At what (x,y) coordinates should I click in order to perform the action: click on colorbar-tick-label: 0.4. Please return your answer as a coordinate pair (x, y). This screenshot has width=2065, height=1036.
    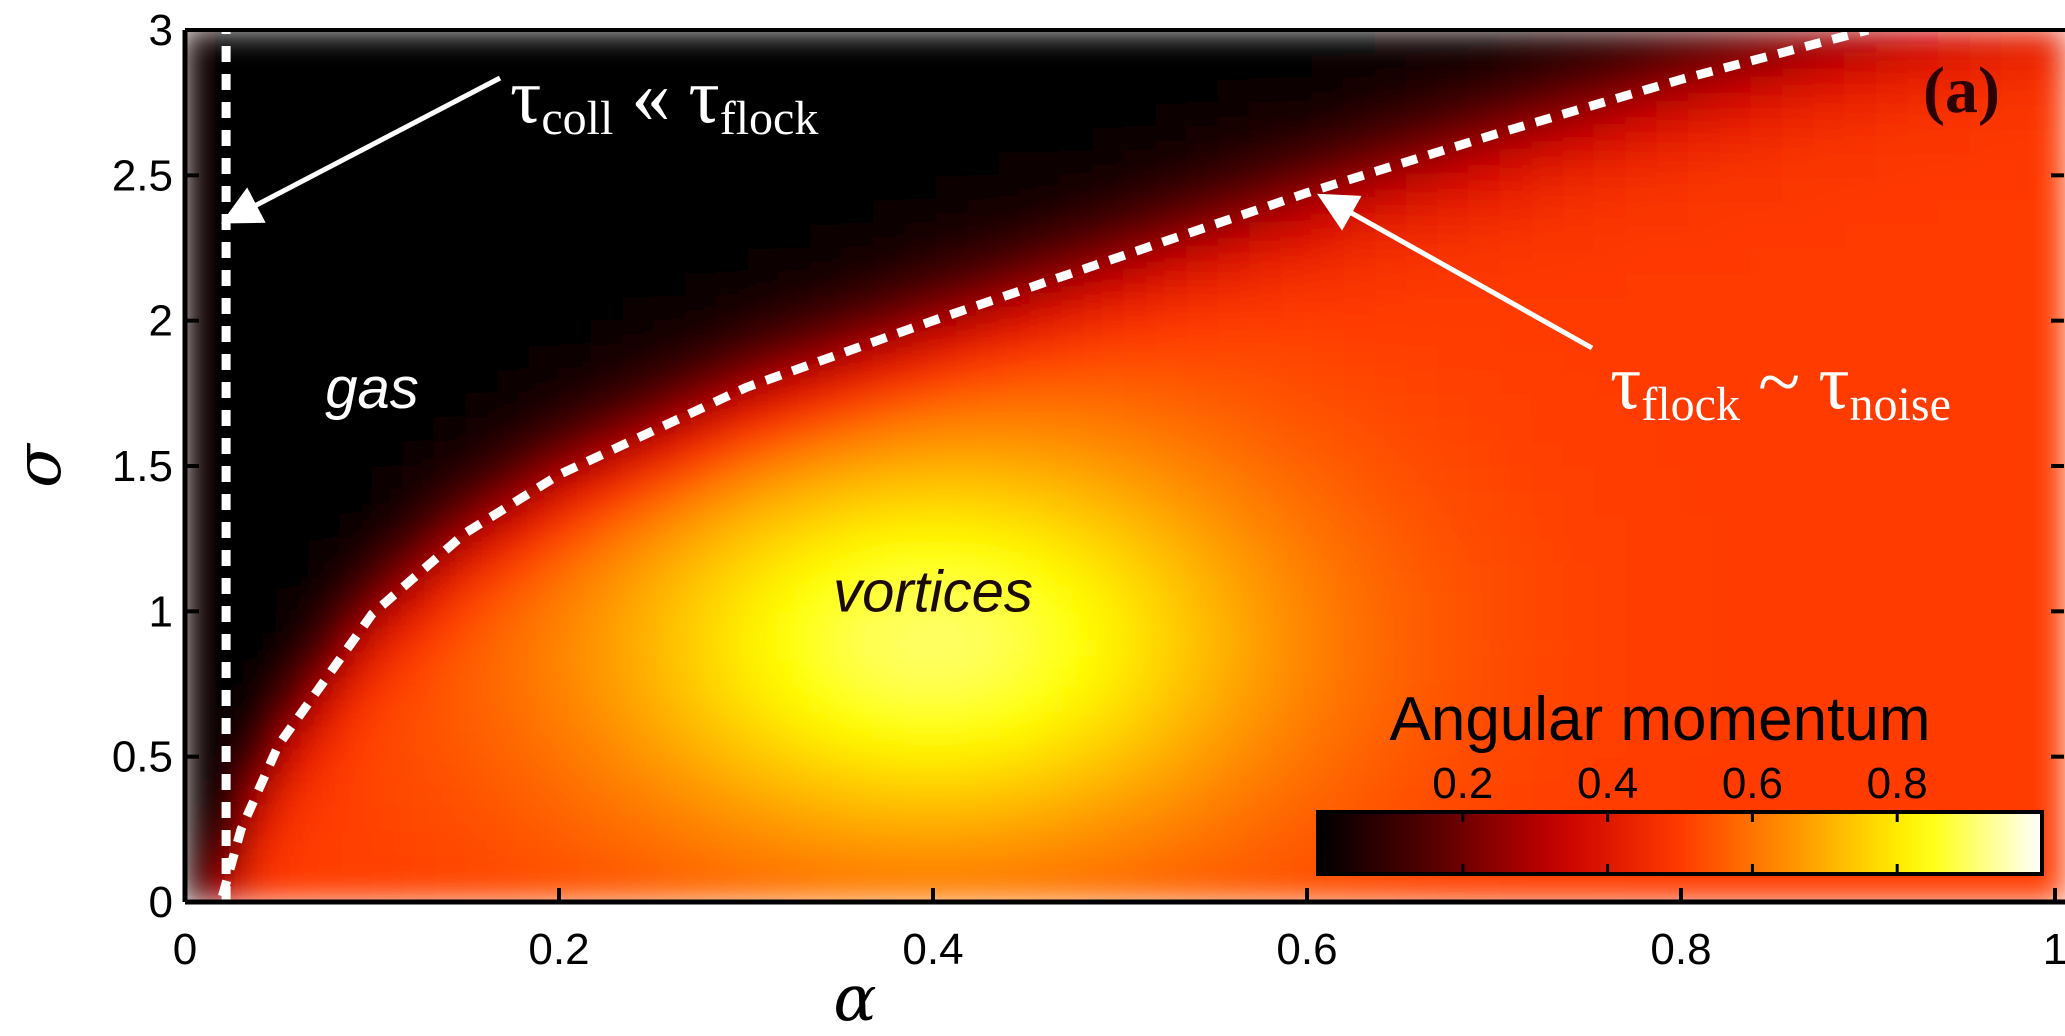
    Looking at the image, I should click on (1607, 783).